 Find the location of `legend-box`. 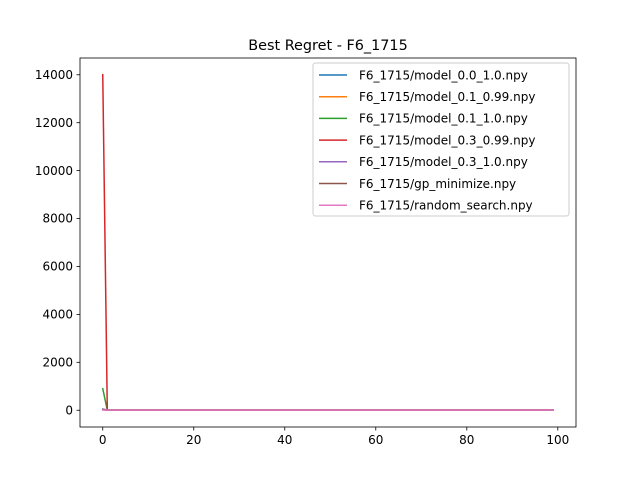

legend-box is located at coordinates (441, 139).